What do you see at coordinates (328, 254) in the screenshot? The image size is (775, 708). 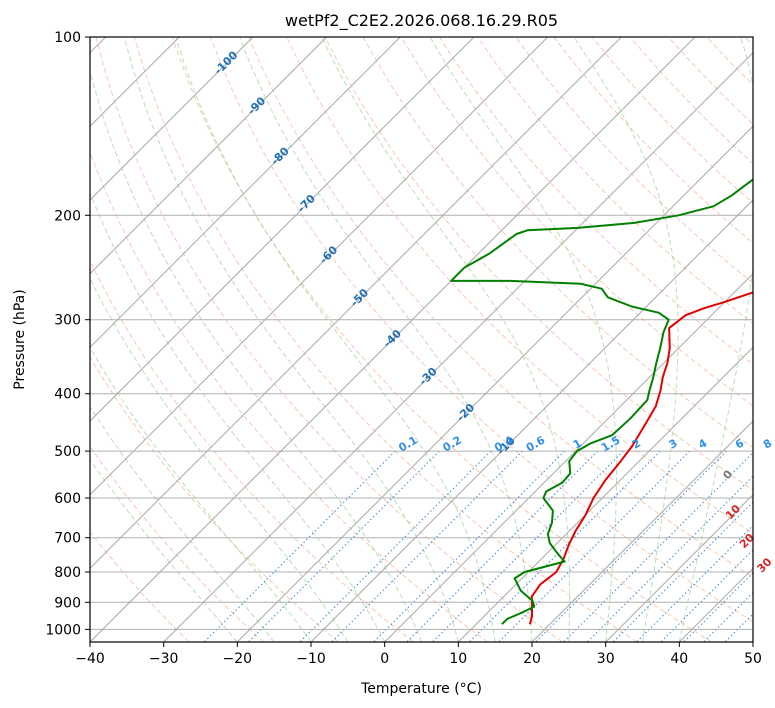 I see `isotherm-label: -60` at bounding box center [328, 254].